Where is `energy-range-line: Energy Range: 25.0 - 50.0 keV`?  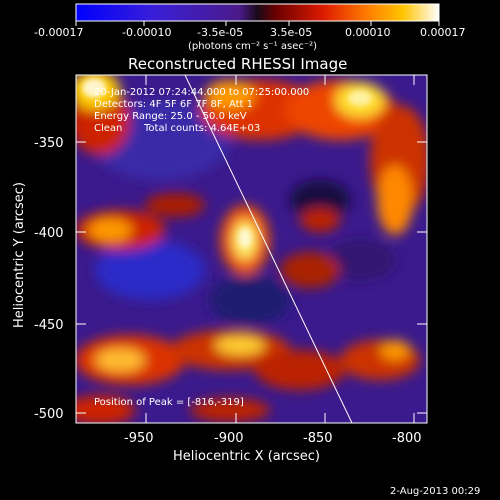 energy-range-line: Energy Range: 25.0 - 50.0 keV is located at coordinates (170, 116).